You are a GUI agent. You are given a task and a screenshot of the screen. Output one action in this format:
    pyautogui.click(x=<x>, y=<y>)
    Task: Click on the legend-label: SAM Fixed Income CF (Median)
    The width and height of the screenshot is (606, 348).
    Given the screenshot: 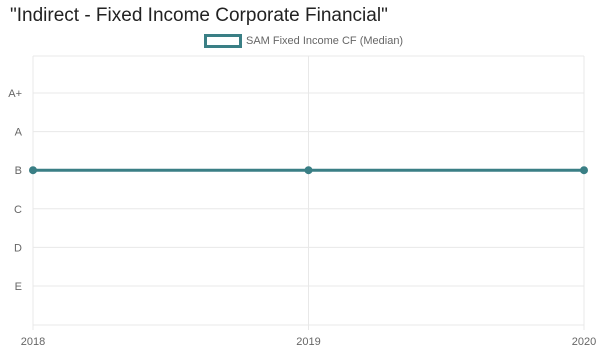 What is the action you would take?
    pyautogui.click(x=325, y=41)
    